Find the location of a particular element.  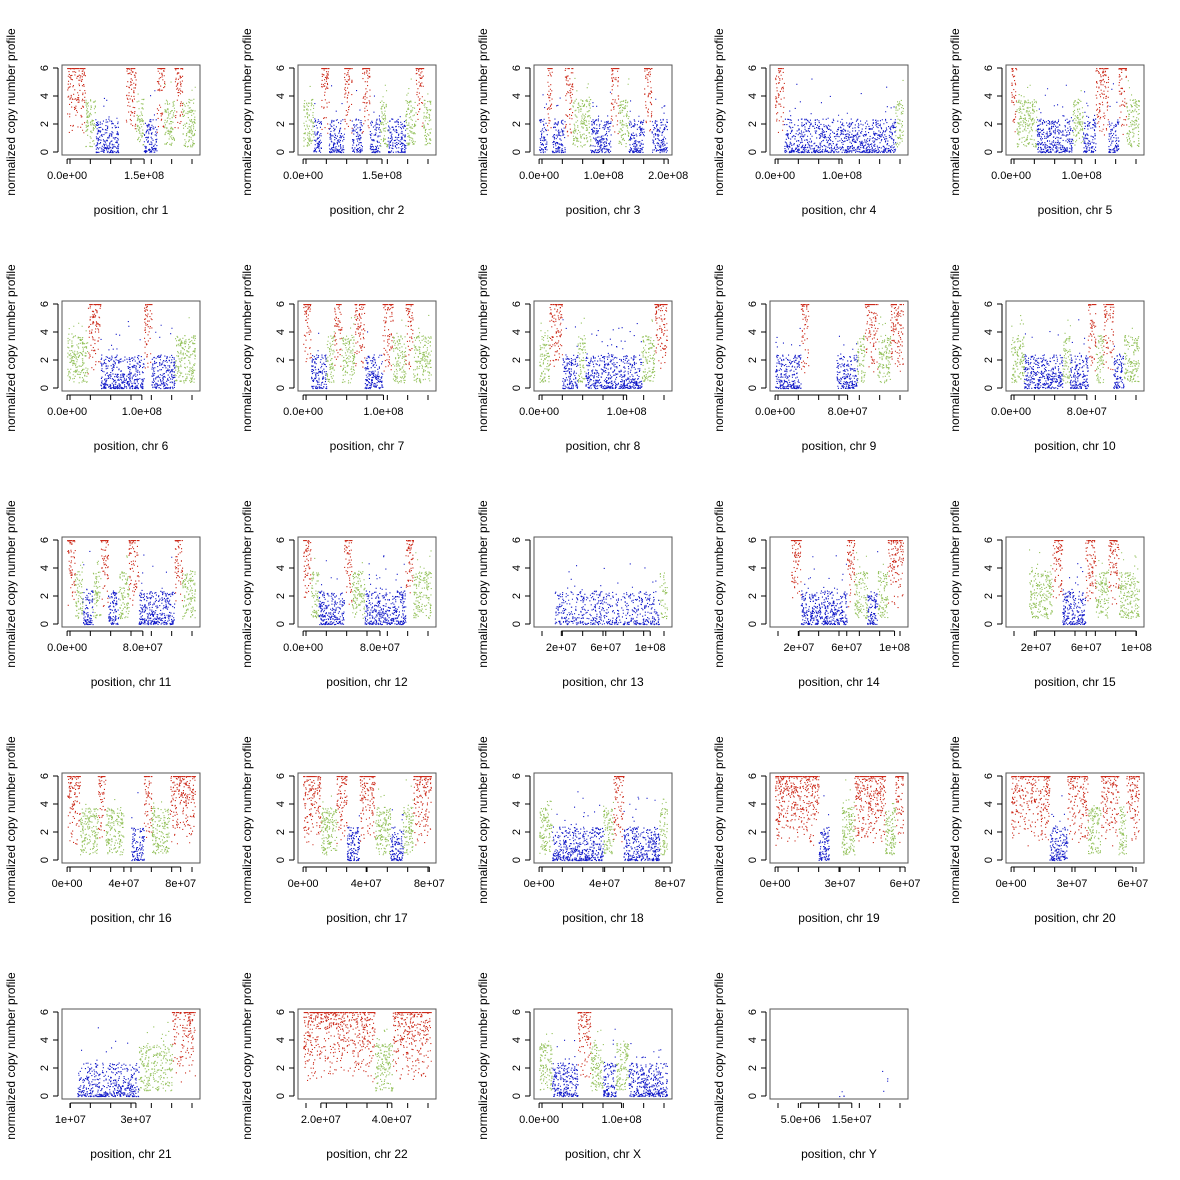

chr-7-points is located at coordinates (367, 347).